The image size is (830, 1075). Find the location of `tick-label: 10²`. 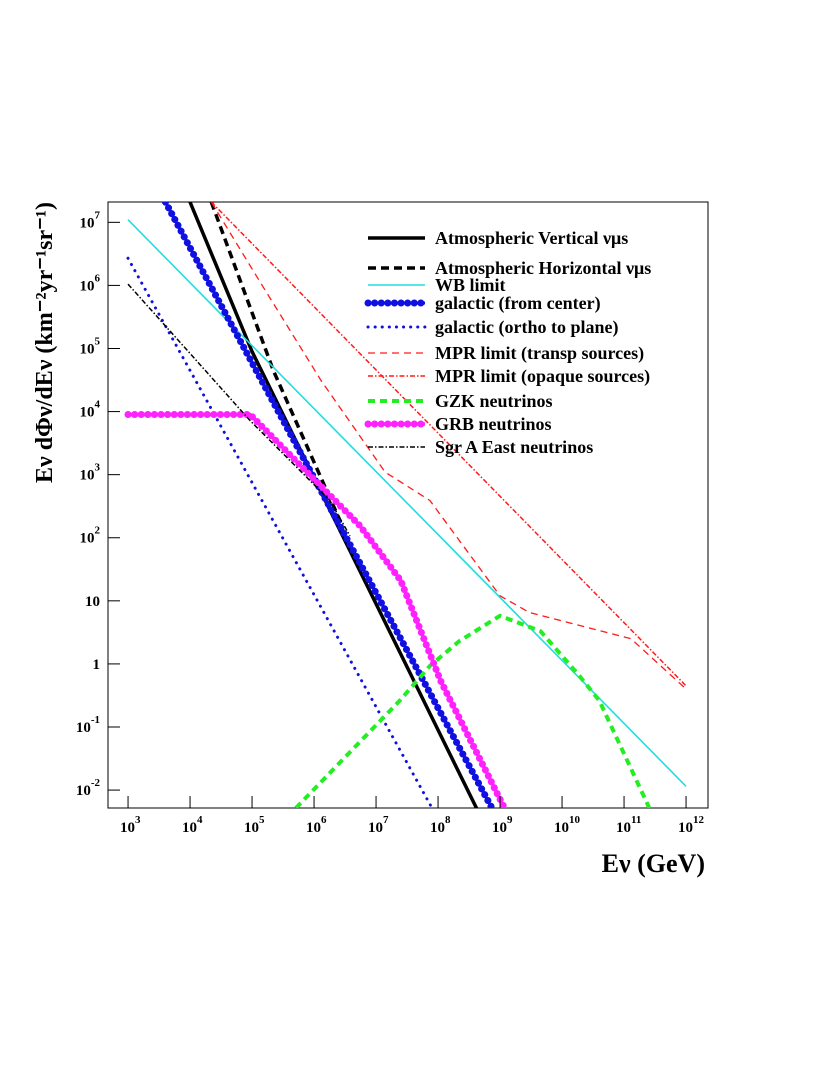

tick-label: 10² is located at coordinates (90, 536).